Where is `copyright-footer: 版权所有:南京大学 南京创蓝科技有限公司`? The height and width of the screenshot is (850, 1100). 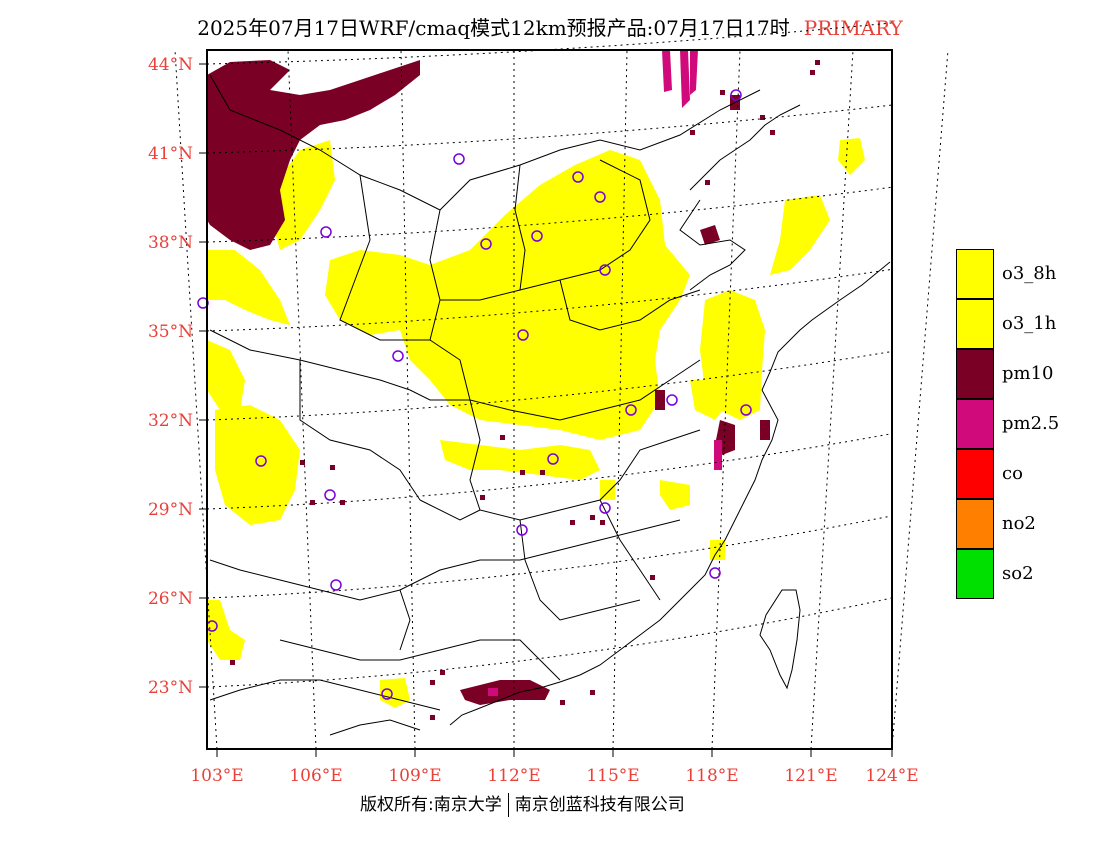
copyright-footer: 版权所有:南京大学 南京创蓝科技有限公司 is located at coordinates (522, 803).